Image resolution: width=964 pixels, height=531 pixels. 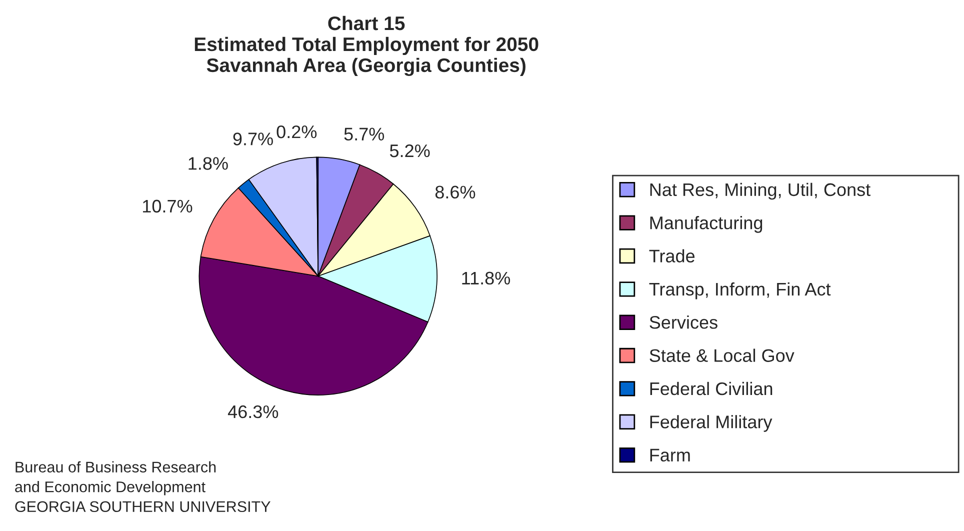 I want to click on legend-label: State & Local Gov, so click(x=722, y=355).